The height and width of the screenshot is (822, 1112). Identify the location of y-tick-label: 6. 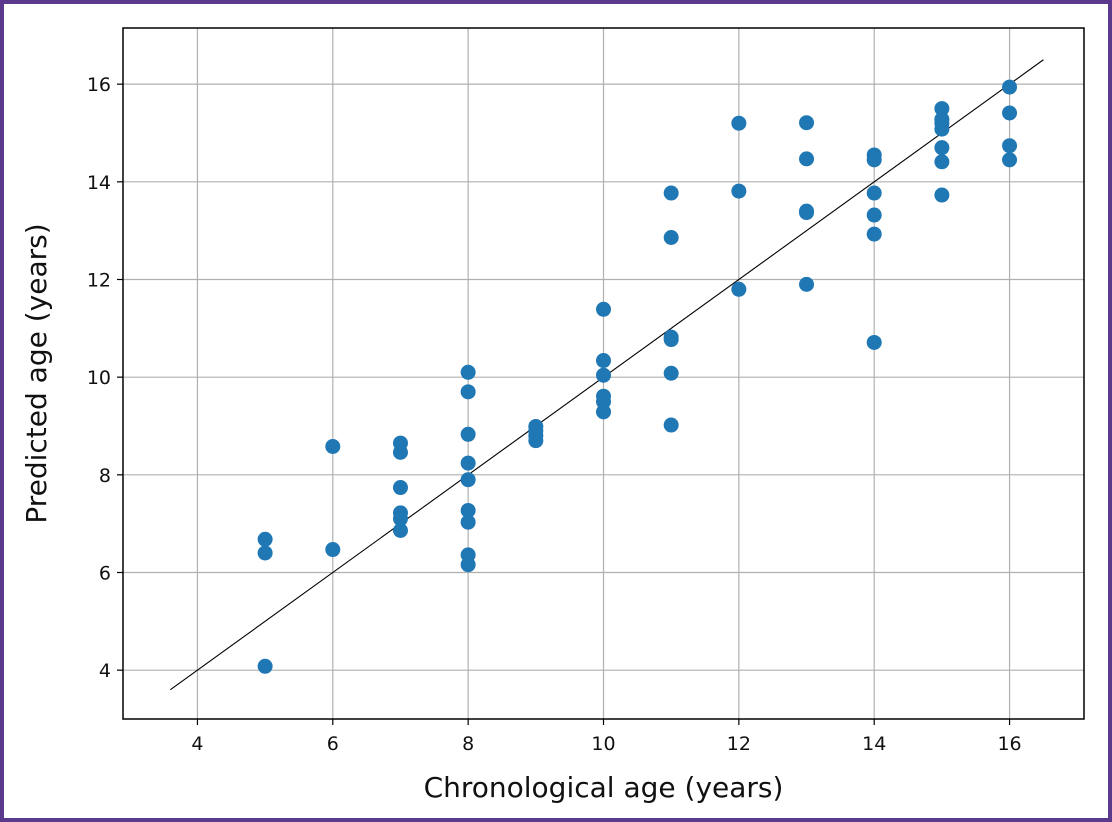
(105, 573).